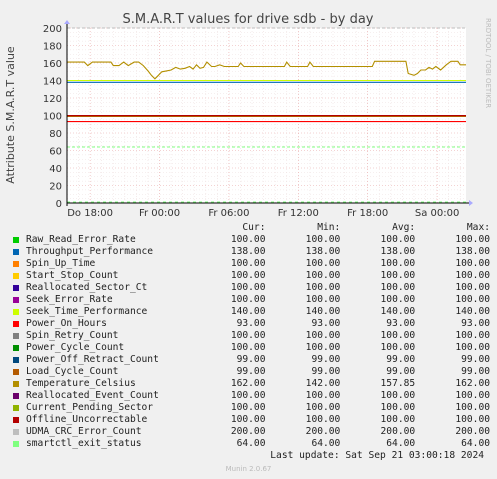  I want to click on legend-cur: 162.00, so click(248, 383).